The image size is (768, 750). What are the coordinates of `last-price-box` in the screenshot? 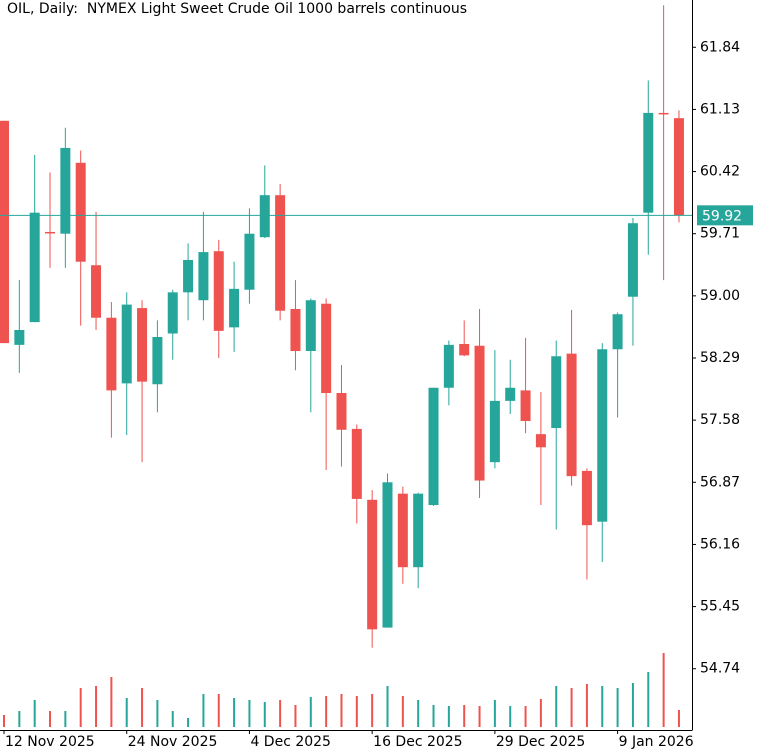 It's located at (725, 215).